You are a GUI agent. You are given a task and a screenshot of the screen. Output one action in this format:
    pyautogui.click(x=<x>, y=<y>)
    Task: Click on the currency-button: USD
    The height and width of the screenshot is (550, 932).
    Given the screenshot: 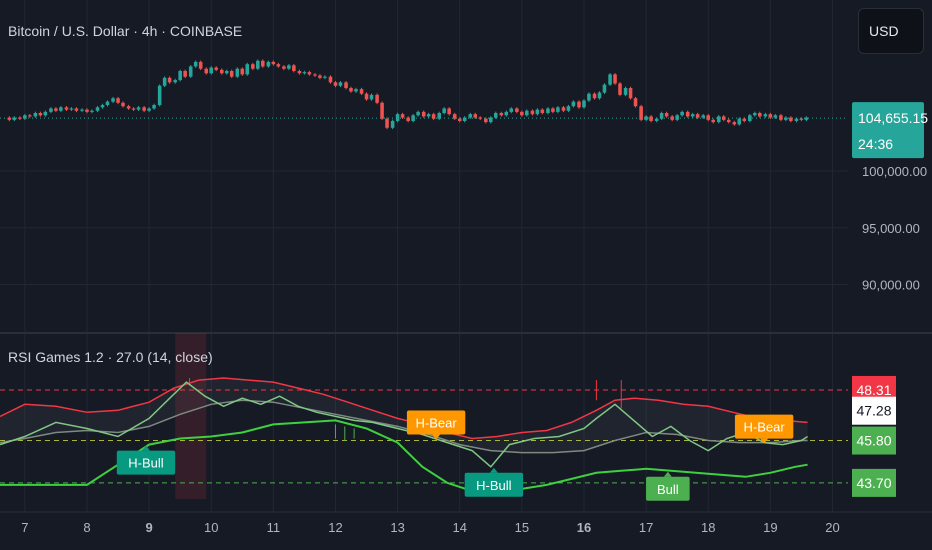 What is the action you would take?
    pyautogui.click(x=891, y=31)
    